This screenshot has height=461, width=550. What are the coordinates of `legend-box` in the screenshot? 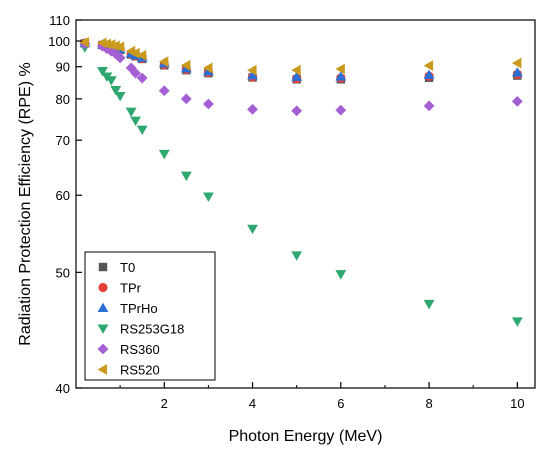 It's located at (150, 316).